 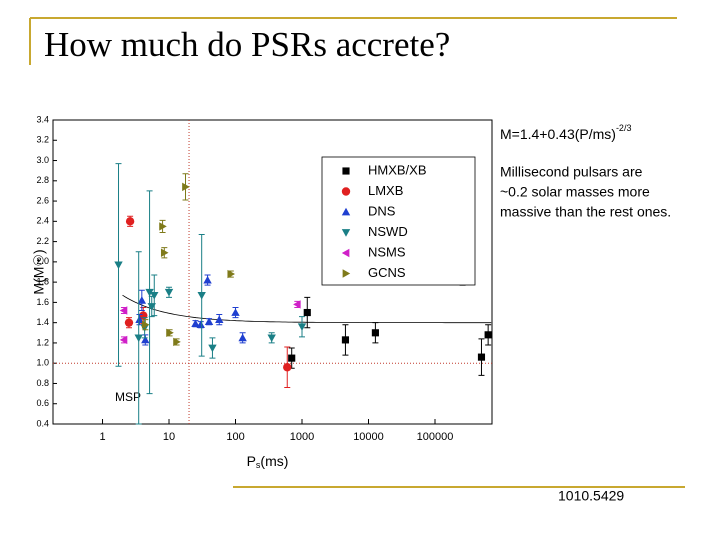 I want to click on y-tick-label: 1.6, so click(x=42, y=302).